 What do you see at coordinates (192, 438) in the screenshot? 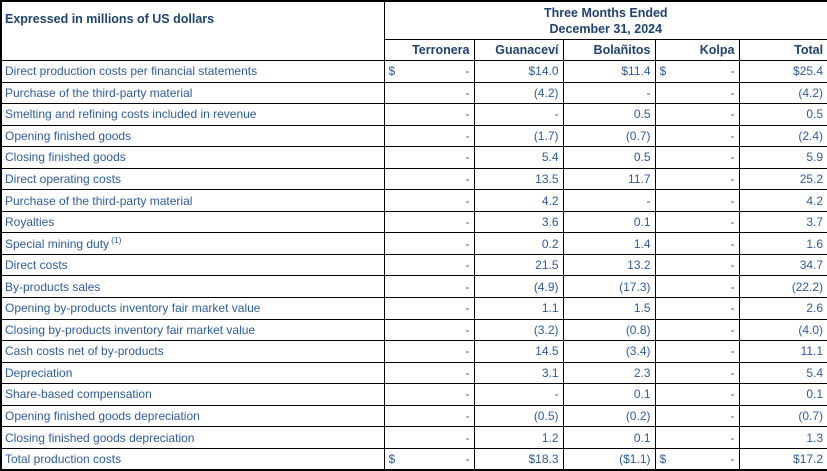
I see `row-label-cell: Closing finished goods depreciation` at bounding box center [192, 438].